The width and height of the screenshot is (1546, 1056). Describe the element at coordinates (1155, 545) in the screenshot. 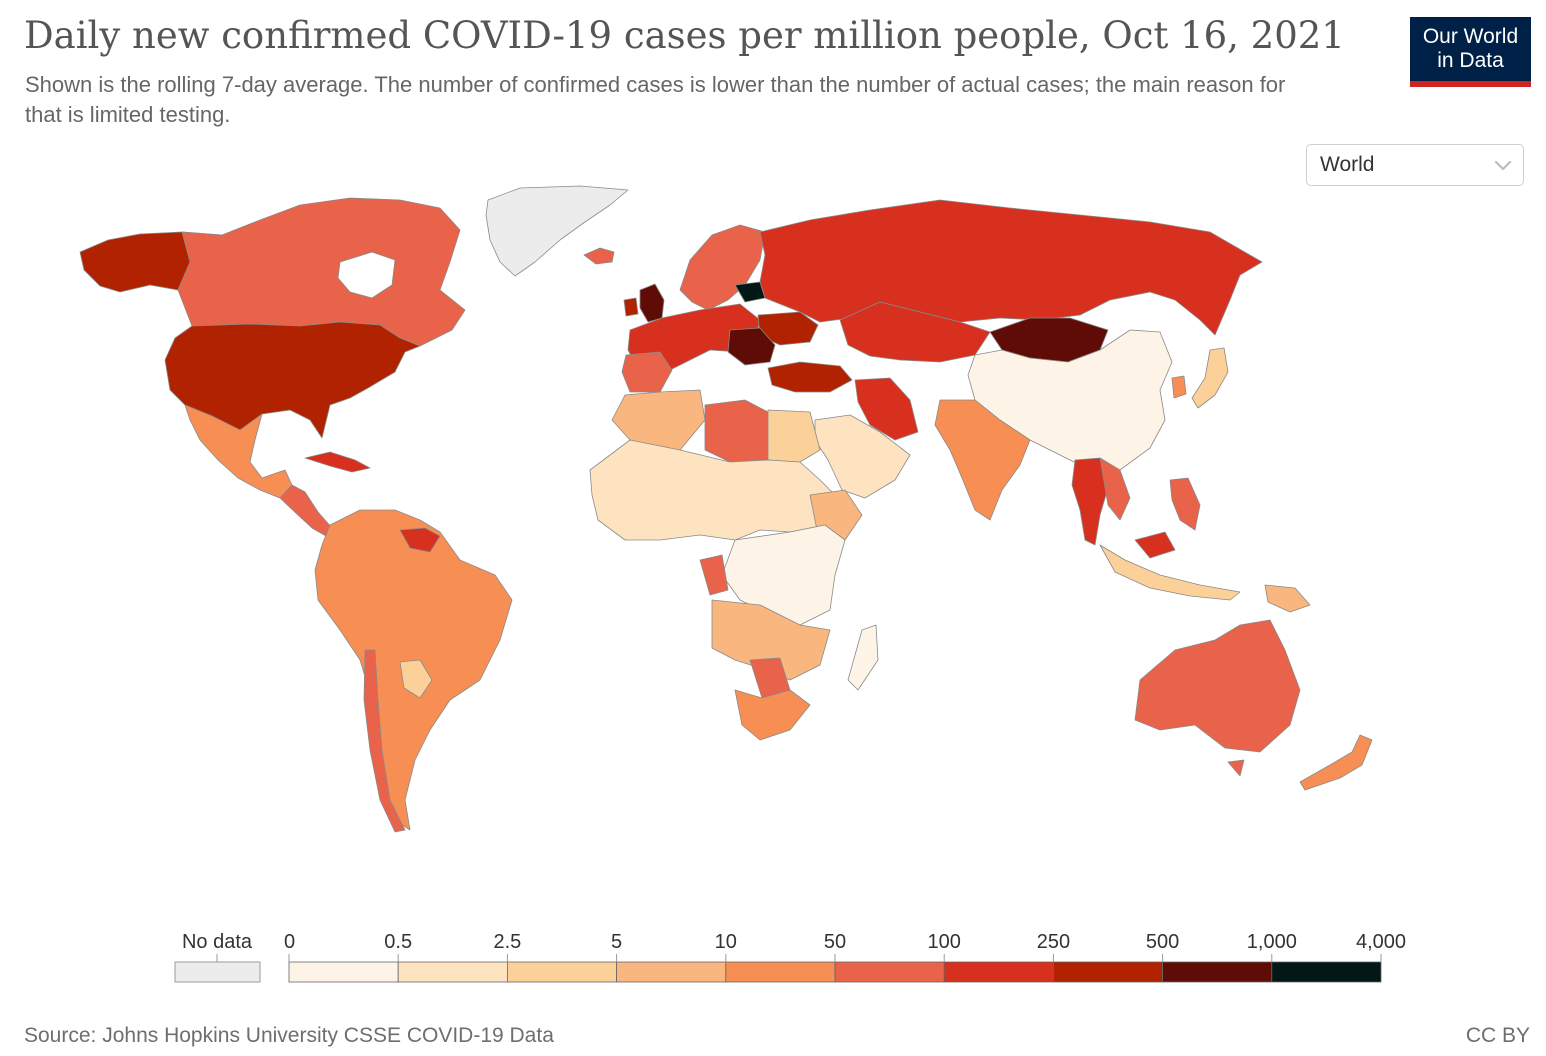

I see `region-malaysia` at that location.